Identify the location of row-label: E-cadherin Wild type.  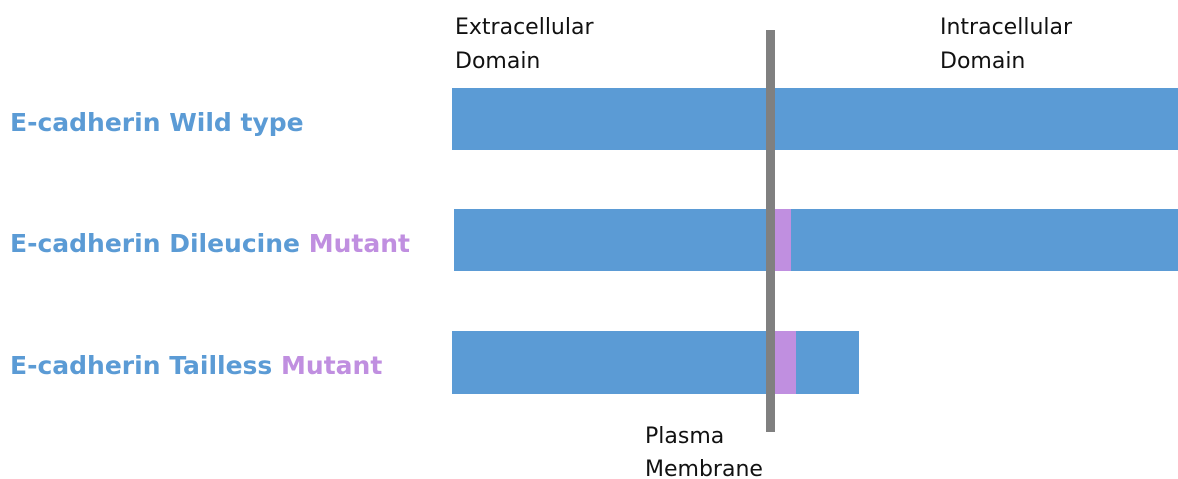
(157, 122).